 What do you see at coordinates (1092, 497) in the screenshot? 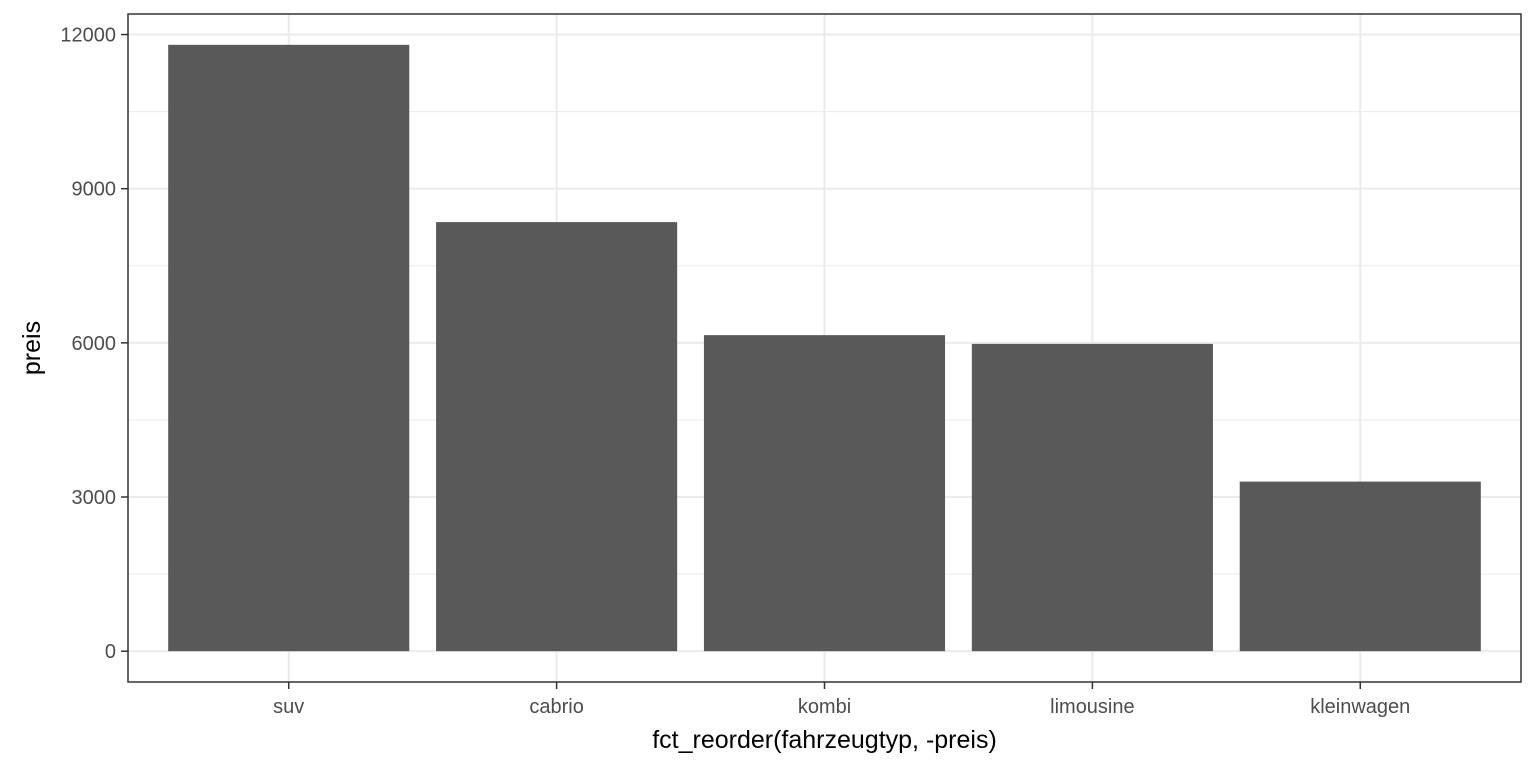
I see `bar-limousine` at bounding box center [1092, 497].